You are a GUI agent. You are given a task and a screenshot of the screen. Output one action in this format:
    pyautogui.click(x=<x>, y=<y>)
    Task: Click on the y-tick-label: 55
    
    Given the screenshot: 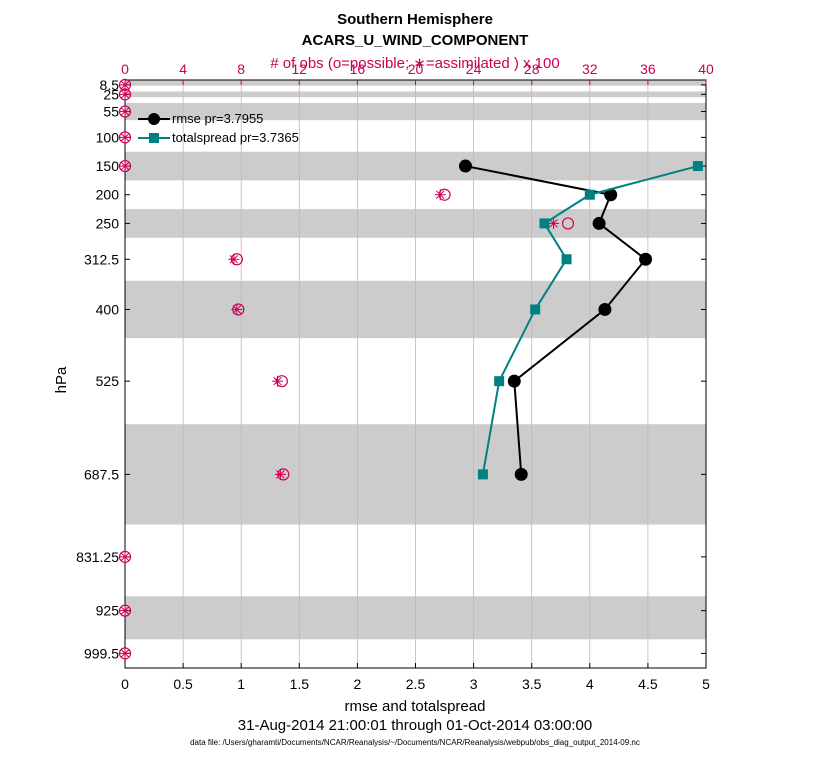 What is the action you would take?
    pyautogui.click(x=111, y=112)
    